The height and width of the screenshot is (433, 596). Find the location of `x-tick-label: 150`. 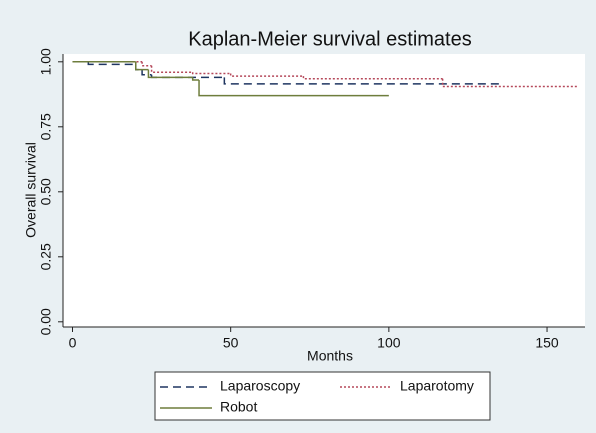

x-tick-label: 150 is located at coordinates (547, 343).